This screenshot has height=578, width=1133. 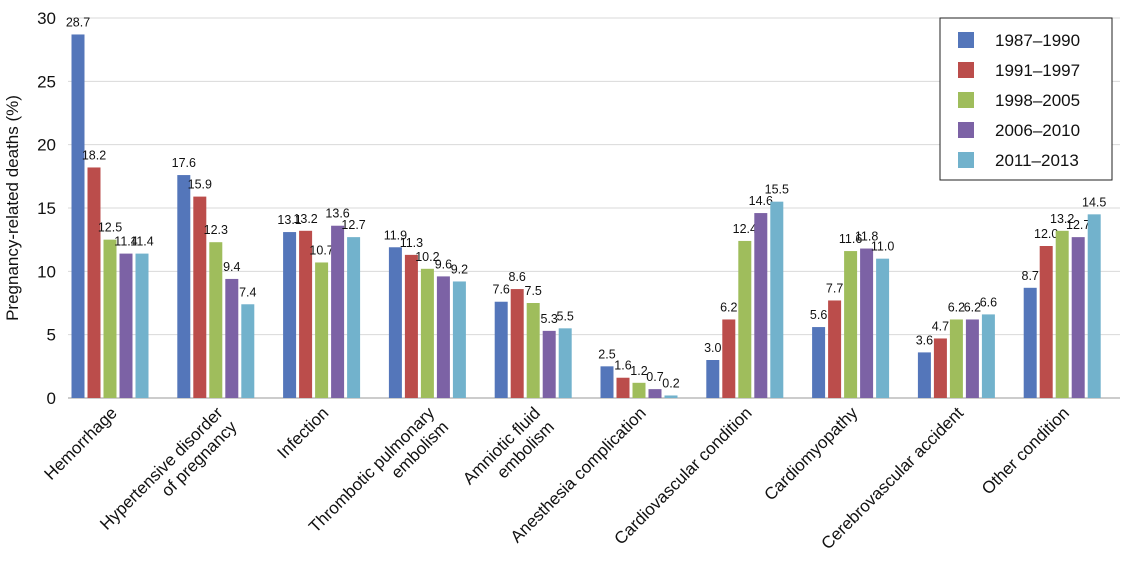 What do you see at coordinates (517, 277) in the screenshot?
I see `value-label: 8.6` at bounding box center [517, 277].